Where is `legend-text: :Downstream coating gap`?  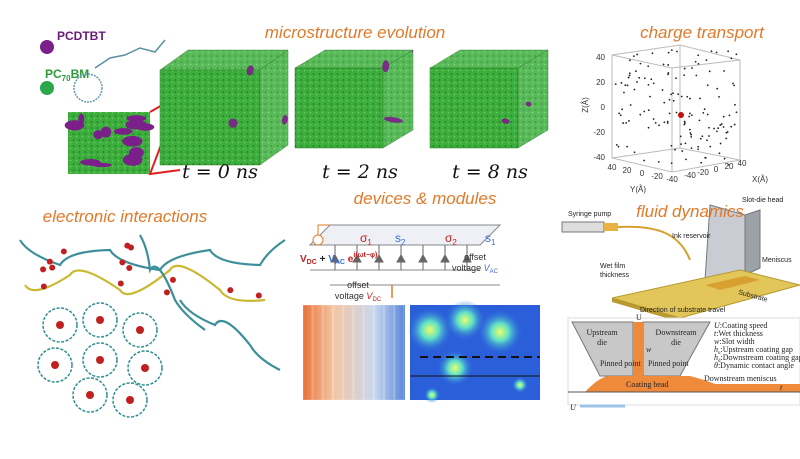
legend-text: :Downstream coating gap is located at coordinates (760, 357).